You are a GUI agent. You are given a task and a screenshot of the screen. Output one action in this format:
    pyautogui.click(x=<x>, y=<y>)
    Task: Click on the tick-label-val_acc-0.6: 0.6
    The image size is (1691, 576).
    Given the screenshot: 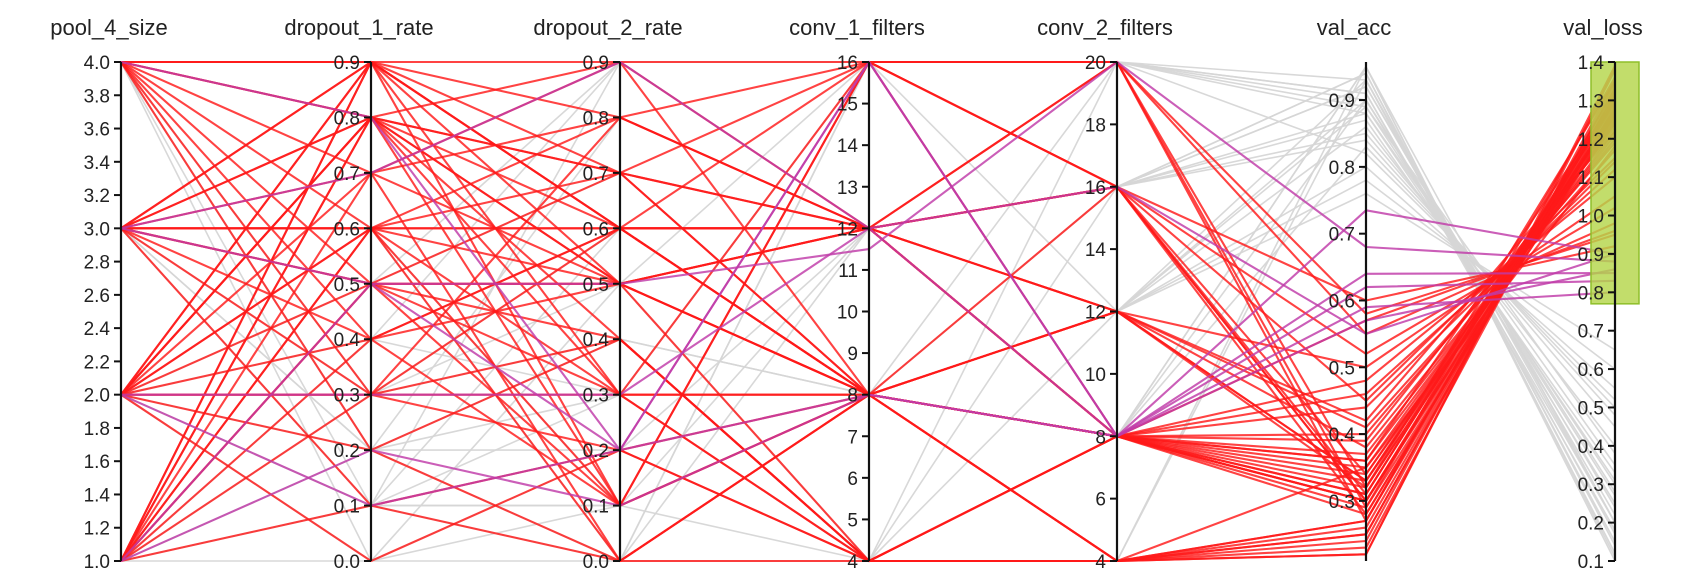 What is the action you would take?
    pyautogui.click(x=1342, y=301)
    